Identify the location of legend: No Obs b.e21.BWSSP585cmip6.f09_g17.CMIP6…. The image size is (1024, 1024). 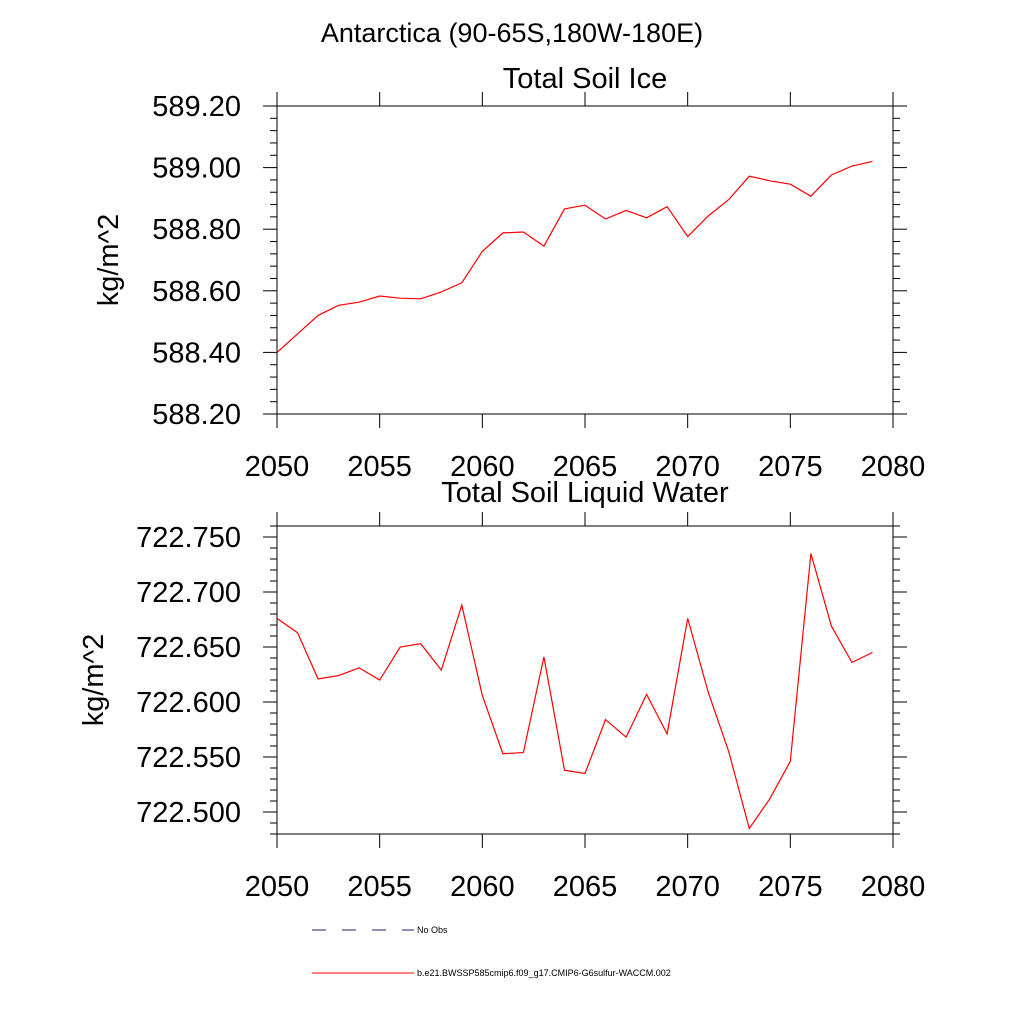
(491, 951).